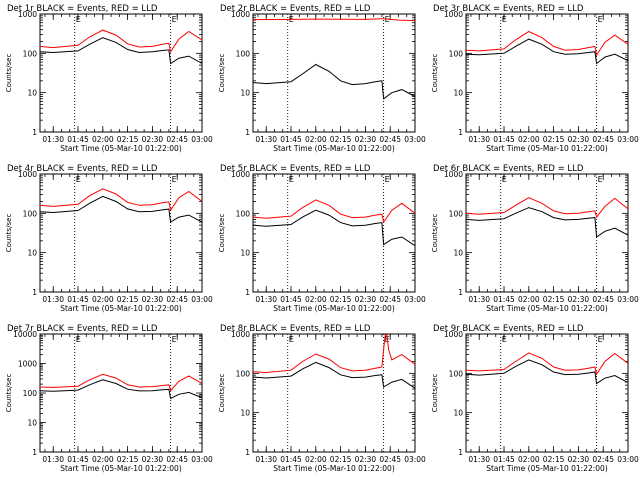 The width and height of the screenshot is (640, 480). Describe the element at coordinates (82, 9) in the screenshot. I see `chart-title: Det 1r BLACK = Events, RED = LLD` at that location.